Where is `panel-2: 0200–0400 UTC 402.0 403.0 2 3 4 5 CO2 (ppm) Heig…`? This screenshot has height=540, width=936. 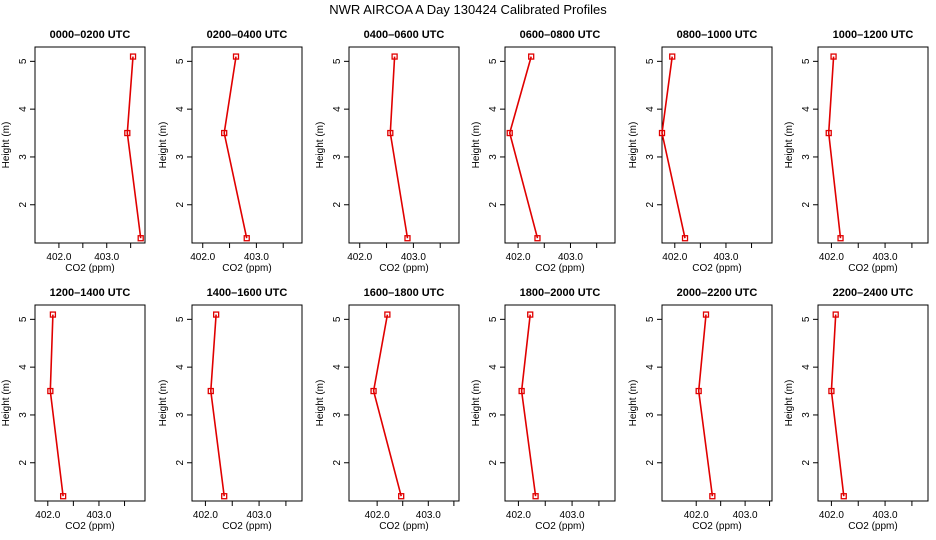 panel-2: 0200–0400 UTC 402.0 403.0 2 3 4 5 CO2 (ppm) Heig… is located at coordinates (230, 151).